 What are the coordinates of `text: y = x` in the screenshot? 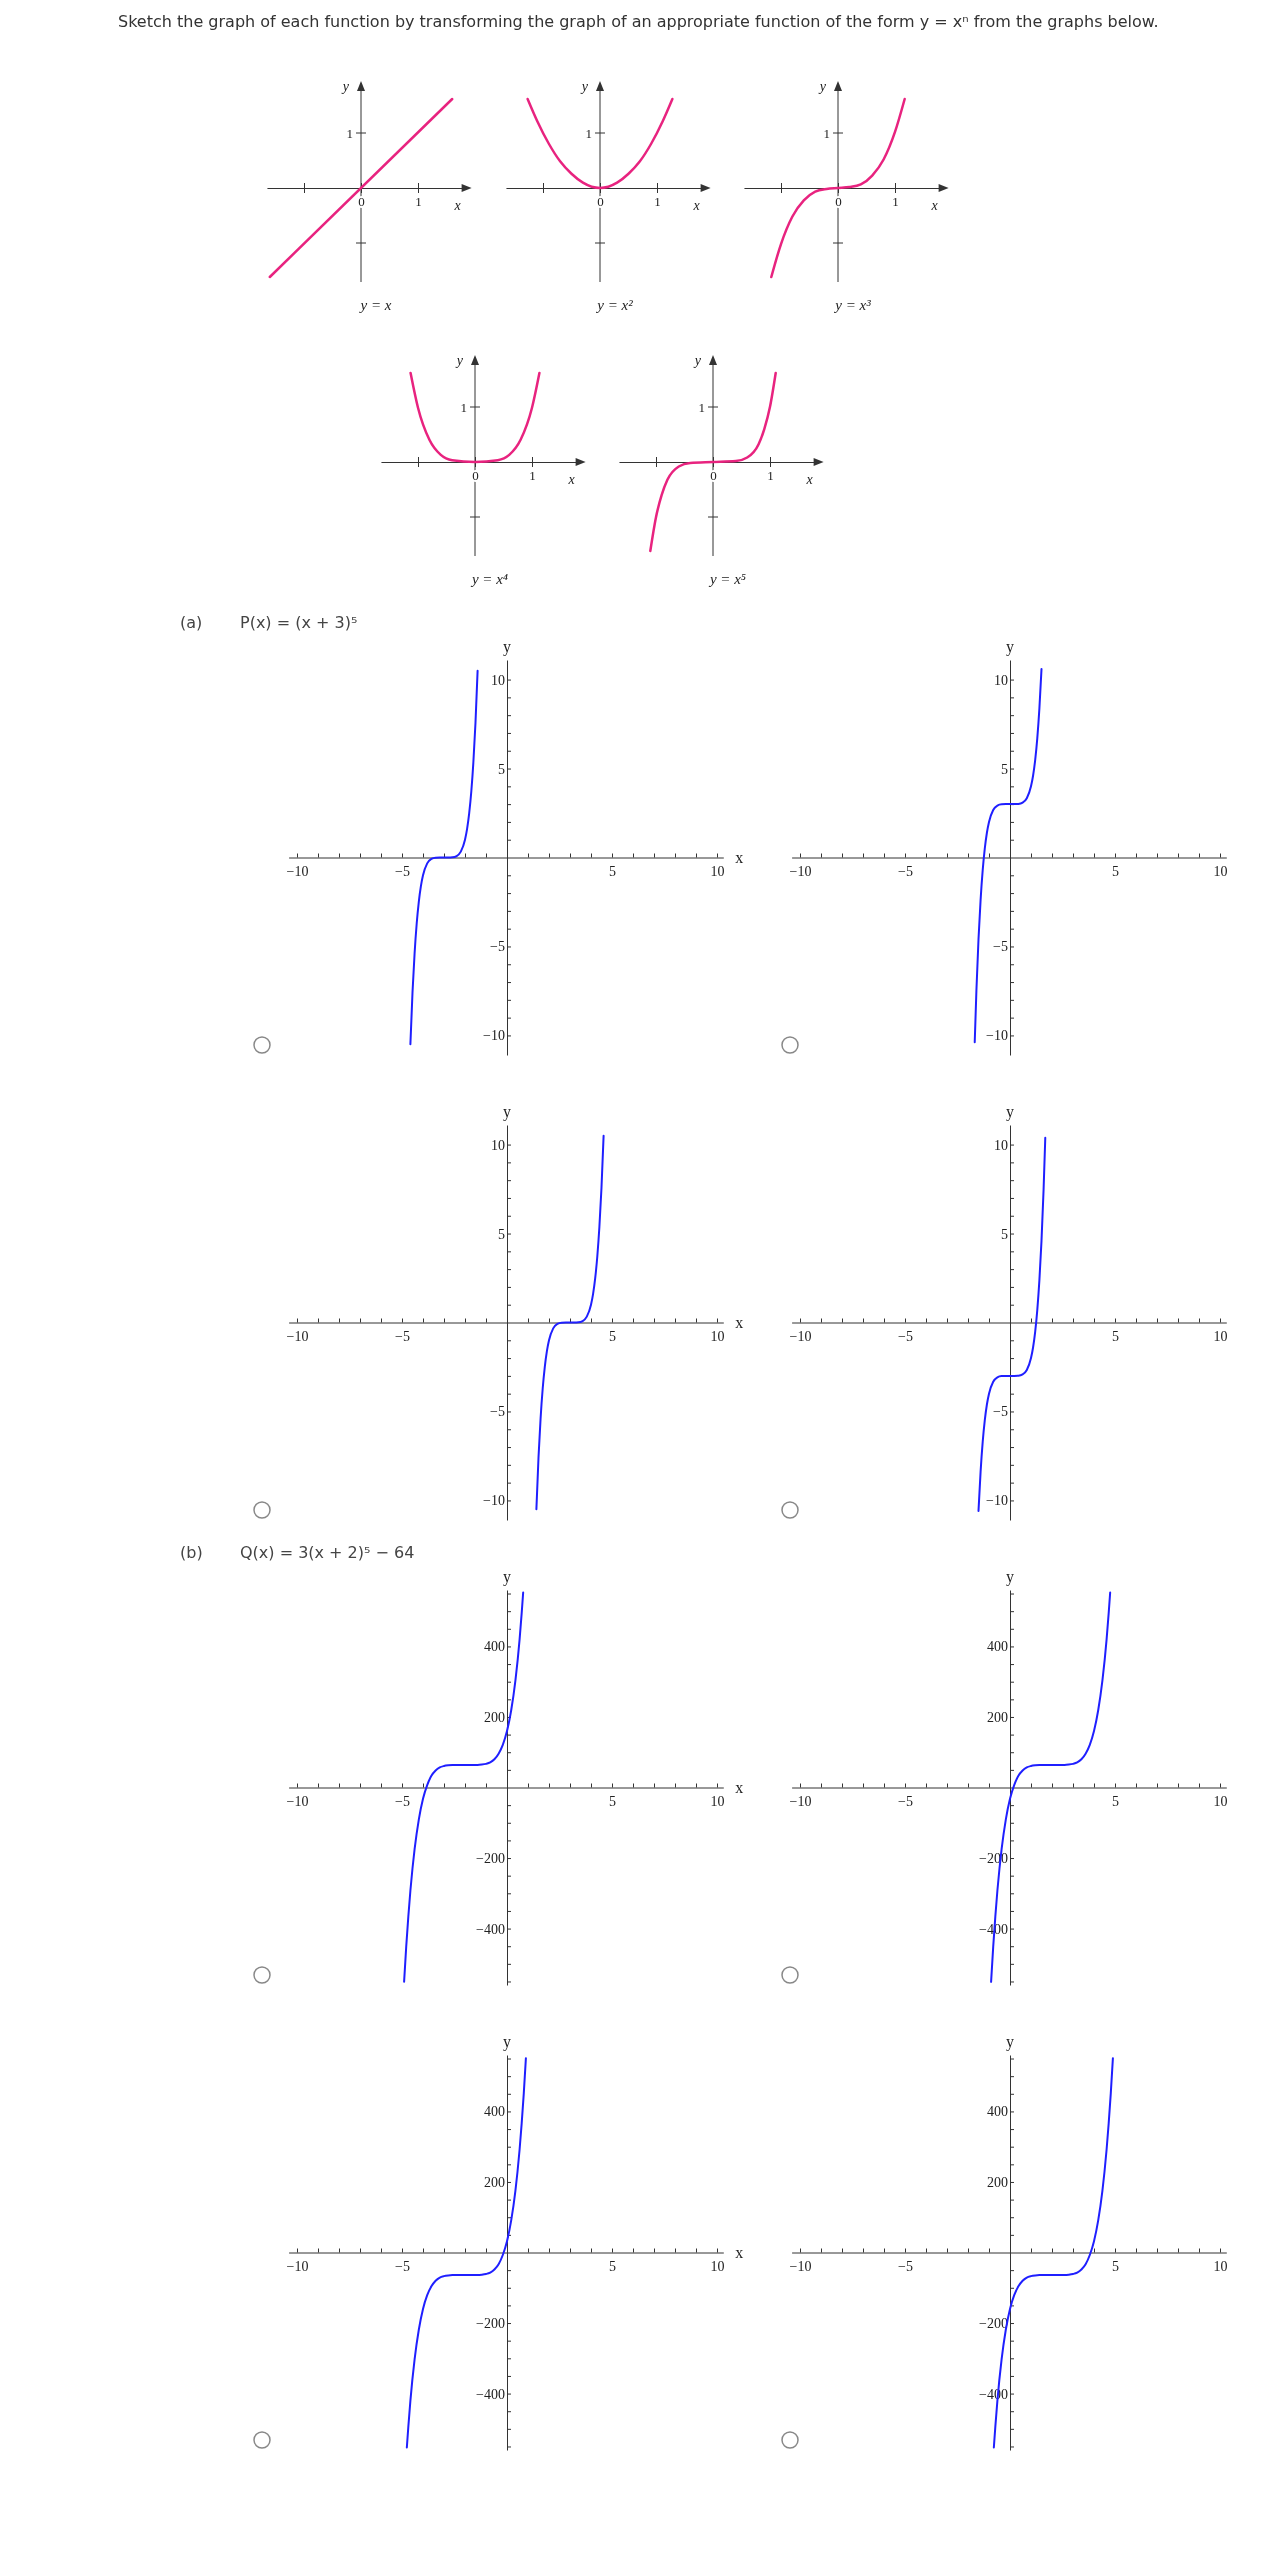 It's located at (375, 305).